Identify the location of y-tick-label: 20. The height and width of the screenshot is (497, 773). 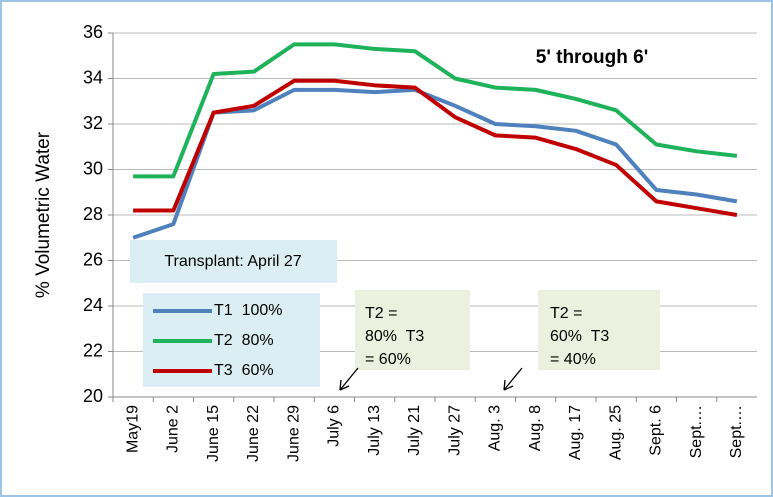
(93, 396).